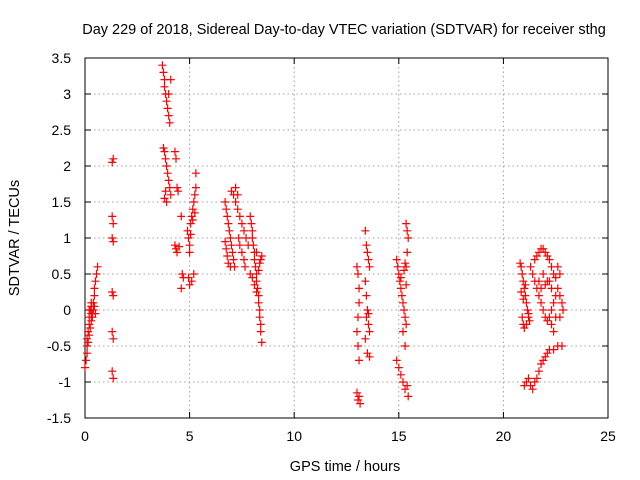 The image size is (640, 480). I want to click on y-tick-label: 2, so click(67, 166).